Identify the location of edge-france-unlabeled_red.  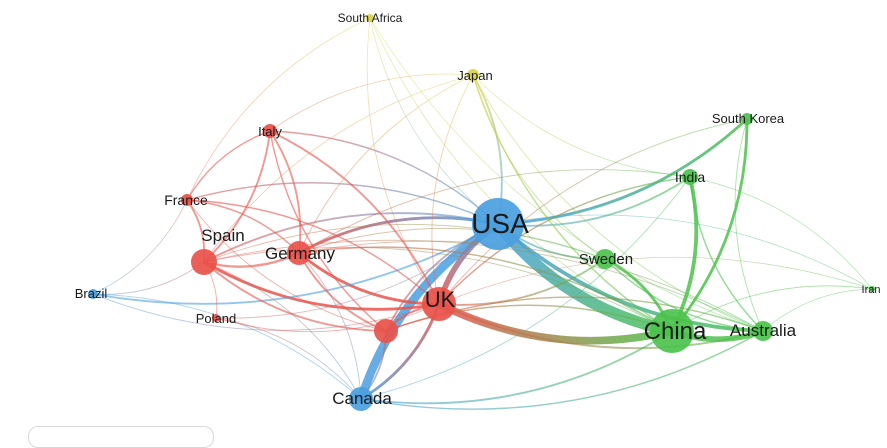
(286, 265).